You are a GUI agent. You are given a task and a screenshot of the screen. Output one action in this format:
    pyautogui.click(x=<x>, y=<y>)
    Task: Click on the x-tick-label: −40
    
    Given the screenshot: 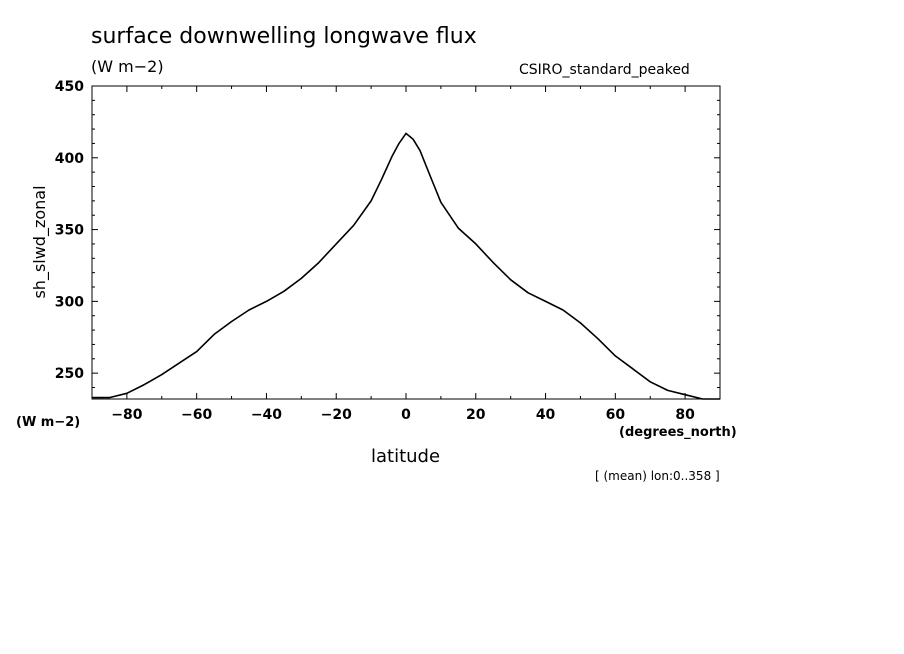 What is the action you would take?
    pyautogui.click(x=266, y=415)
    